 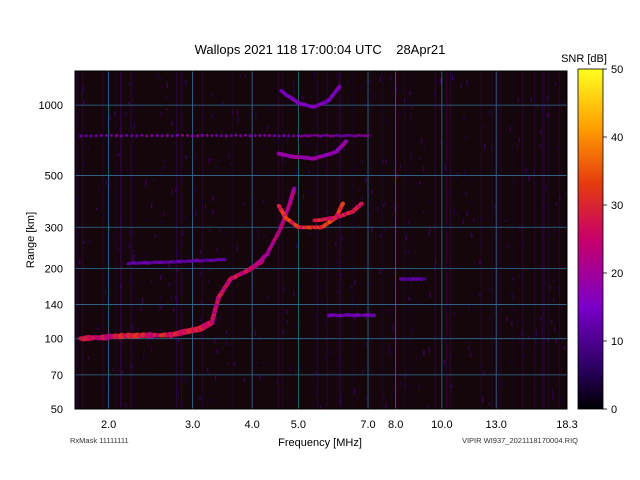 What do you see at coordinates (320, 49) in the screenshot?
I see `chart-title: Wallops 2021 118 17:00:04 UTC 28Apr21` at bounding box center [320, 49].